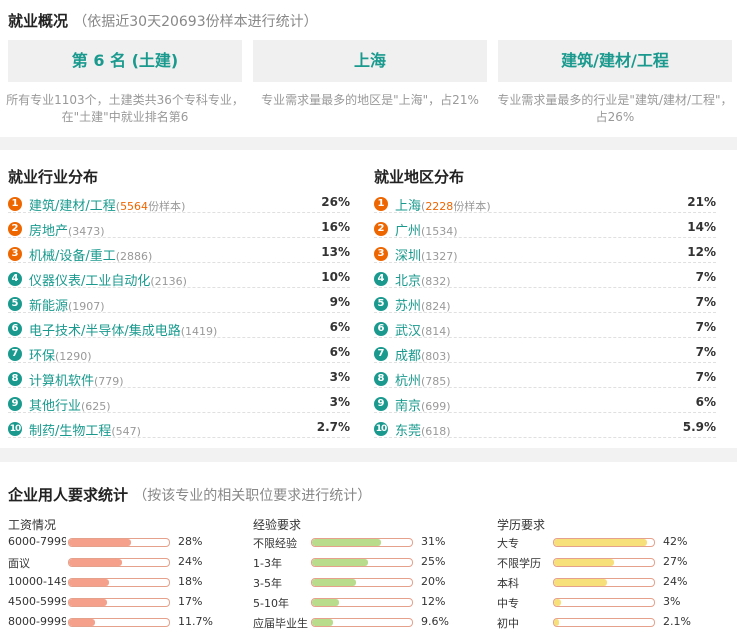 This screenshot has width=737, height=640. Describe the element at coordinates (76, 379) in the screenshot. I see `industry-name: 计算机软件(779)` at that location.